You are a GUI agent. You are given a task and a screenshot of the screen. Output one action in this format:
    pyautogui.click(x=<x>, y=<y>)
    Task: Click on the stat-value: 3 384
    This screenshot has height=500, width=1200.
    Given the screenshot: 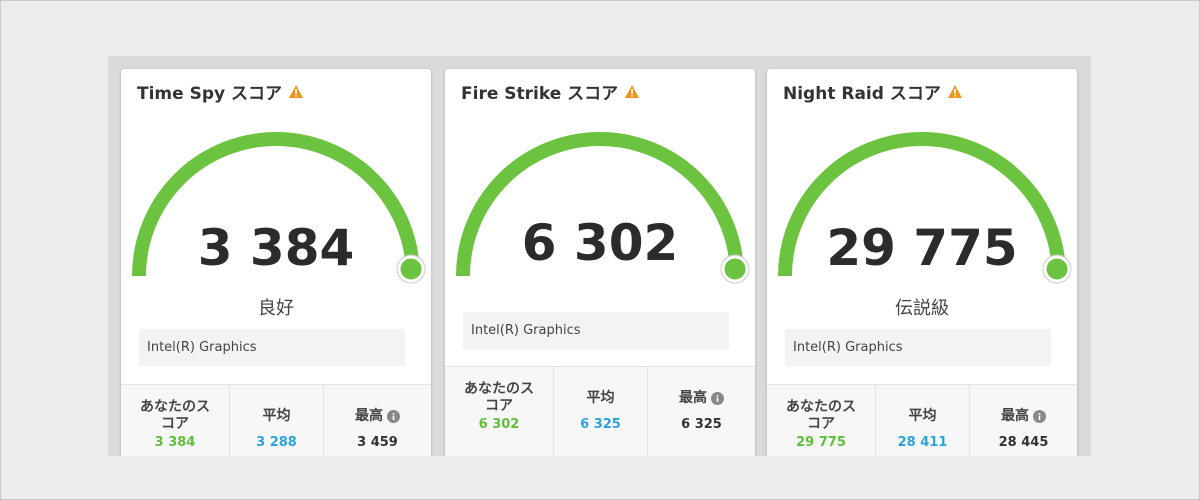 What is the action you would take?
    pyautogui.click(x=175, y=442)
    